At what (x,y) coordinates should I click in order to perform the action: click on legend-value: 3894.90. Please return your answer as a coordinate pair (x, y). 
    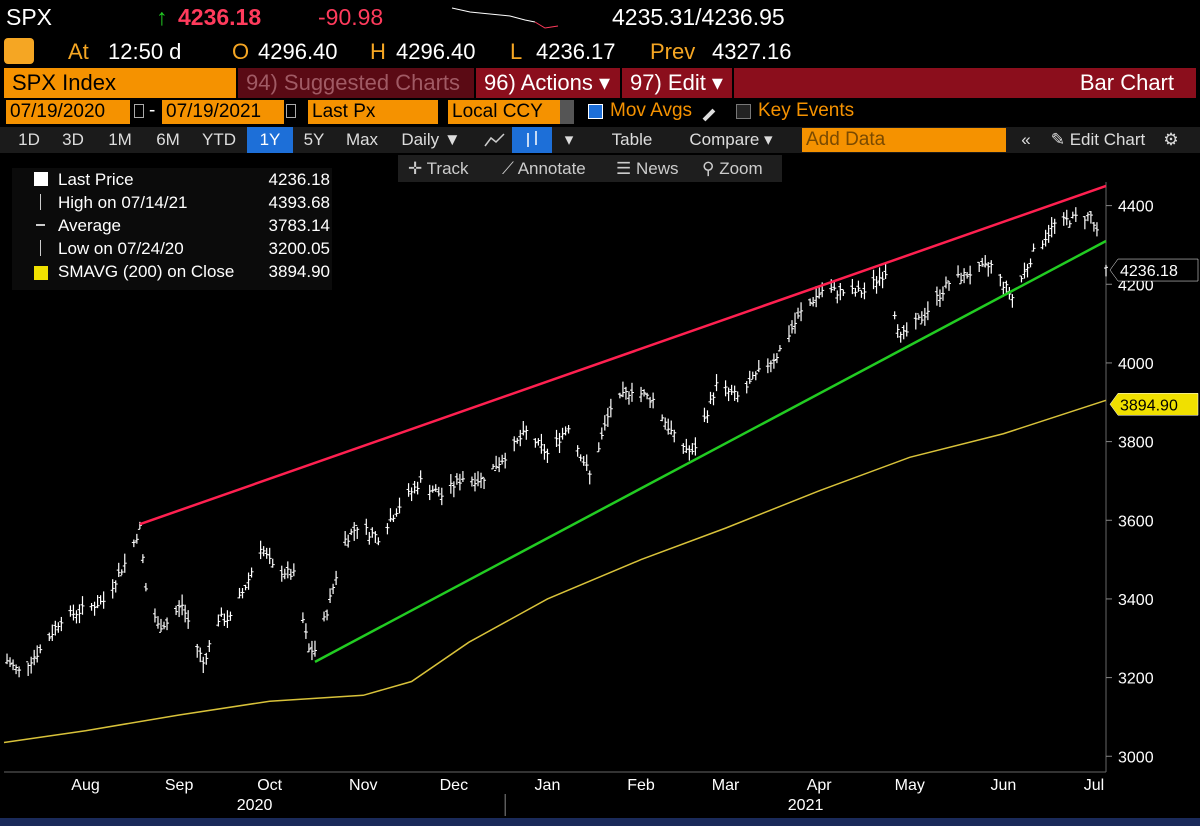
    Looking at the image, I should click on (299, 271).